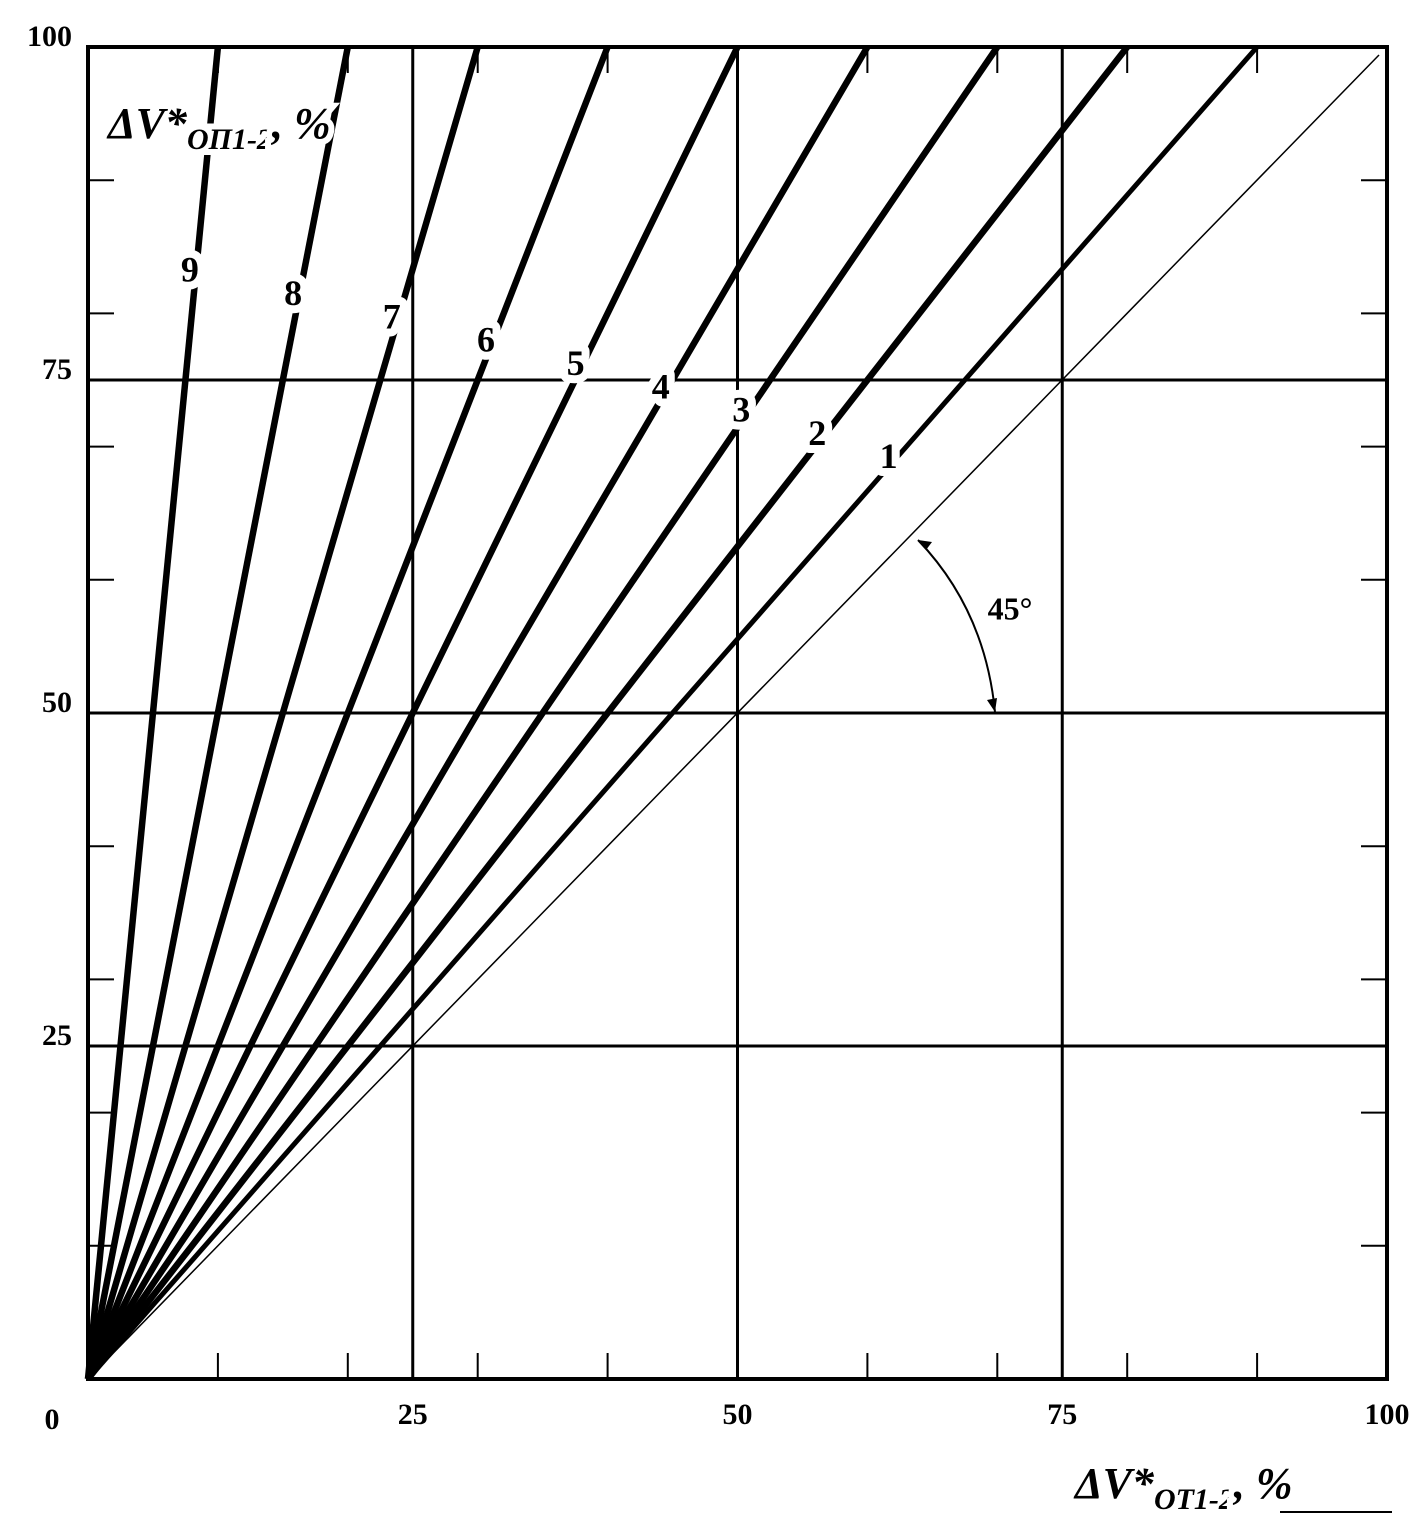 Image resolution: width=1419 pixels, height=1519 pixels. What do you see at coordinates (1194, 1499) in the screenshot?
I see `x-label-sub: ОТ1-2` at bounding box center [1194, 1499].